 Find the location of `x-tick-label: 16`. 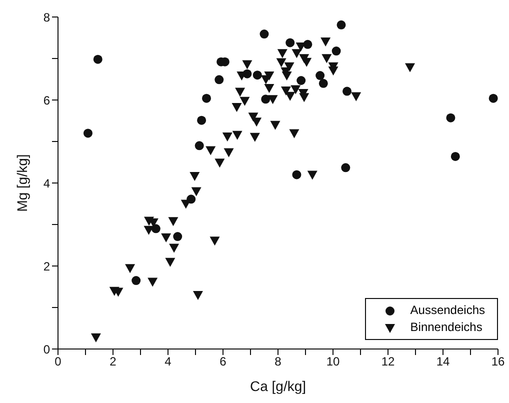

x-tick-label: 16 is located at coordinates (498, 361).